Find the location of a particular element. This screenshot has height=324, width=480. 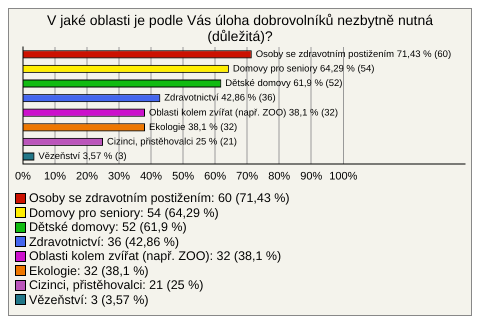

x-tick-label: 80% is located at coordinates (279, 176).